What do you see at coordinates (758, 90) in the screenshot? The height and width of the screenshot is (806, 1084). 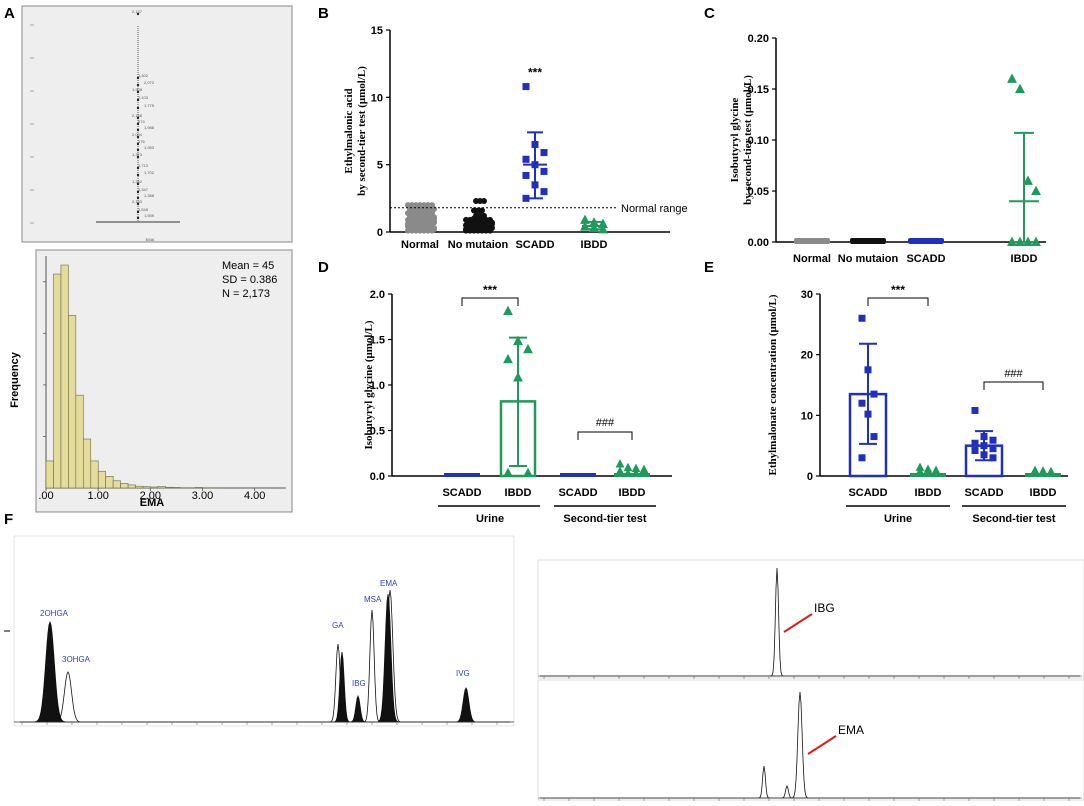 I see `y-tick-label: 0.15` at bounding box center [758, 90].